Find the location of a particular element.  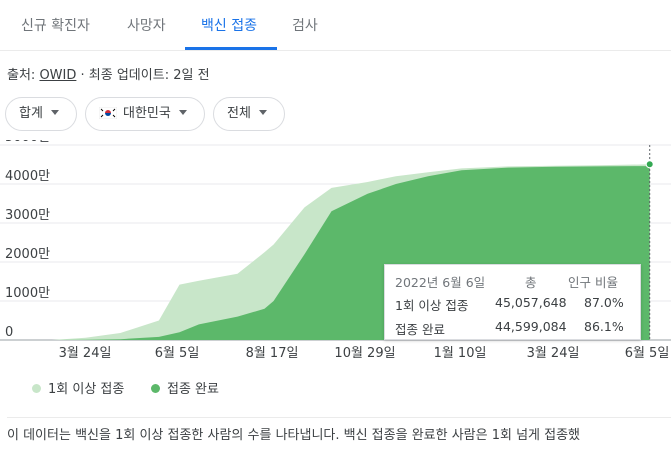

source-line: 출처: OWID · 최종 업데이트: 2일 전 is located at coordinates (108, 73).